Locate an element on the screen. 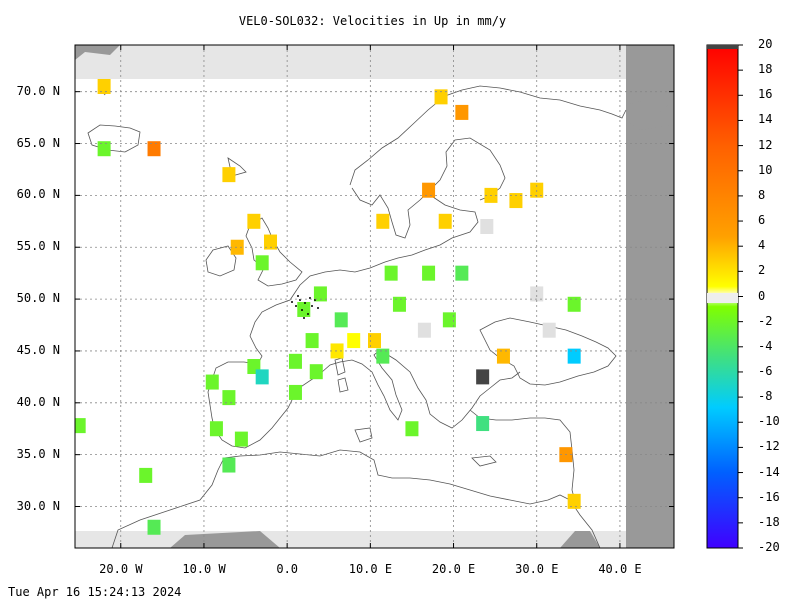 This screenshot has width=800, height=600. lon-tick-label: 10.0 E is located at coordinates (370, 569).